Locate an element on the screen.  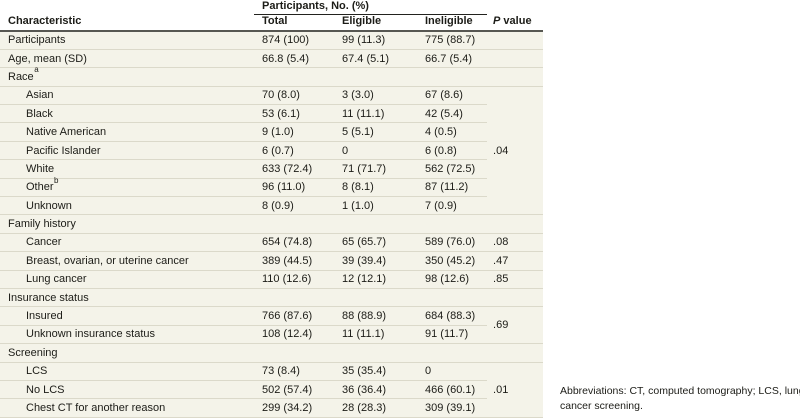
row-label: Pacific Islander is located at coordinates (127, 151).